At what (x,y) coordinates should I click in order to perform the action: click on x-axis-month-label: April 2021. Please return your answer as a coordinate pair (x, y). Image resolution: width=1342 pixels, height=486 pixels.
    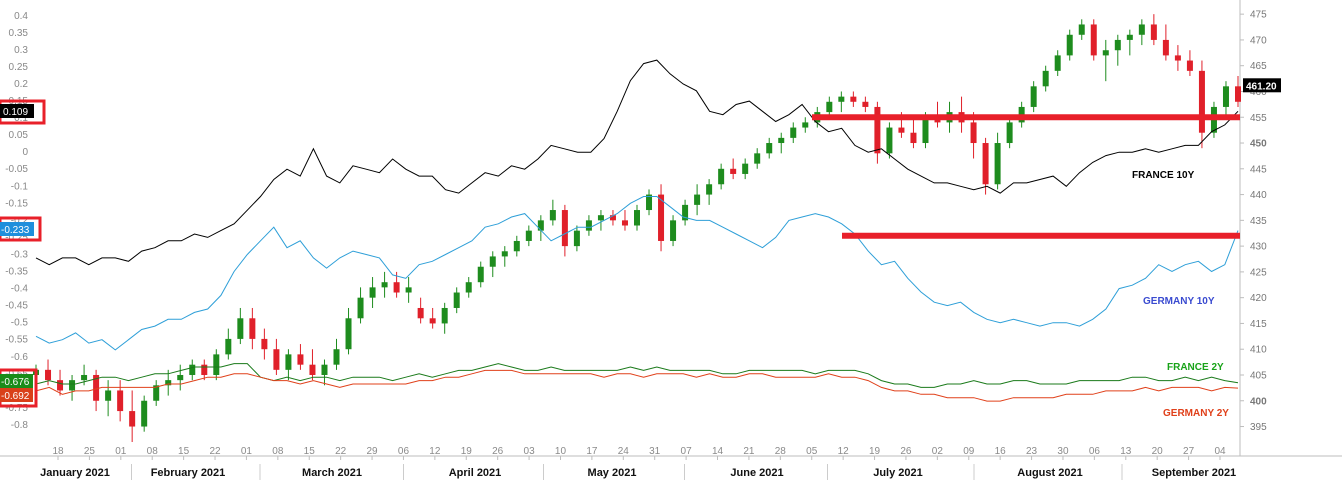
    Looking at the image, I should click on (475, 473).